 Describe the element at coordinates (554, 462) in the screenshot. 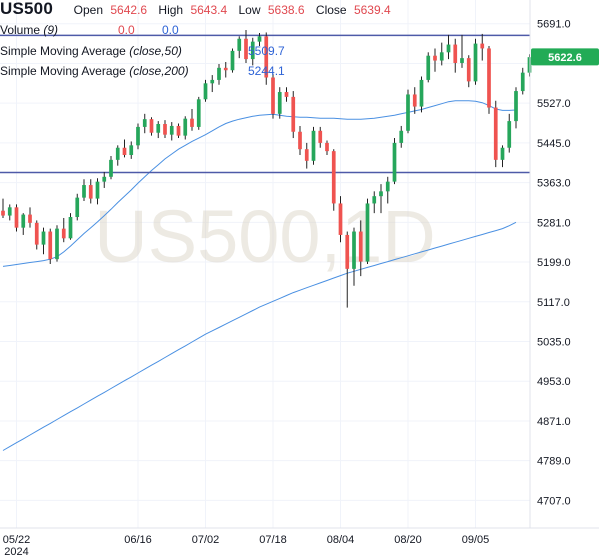

I see `y-tick-label: 4789.0` at that location.